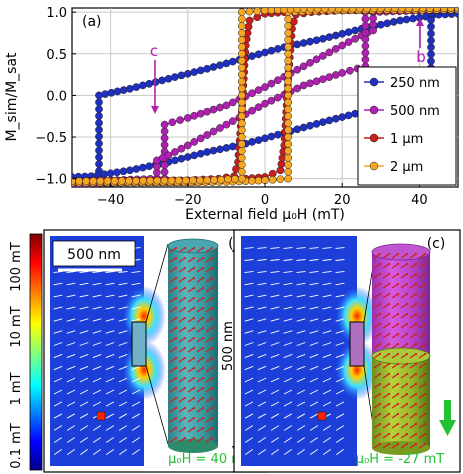 The height and width of the screenshot is (474, 463). Describe the element at coordinates (51, 180) in the screenshot. I see `y-tick-label: −1.0` at that location.